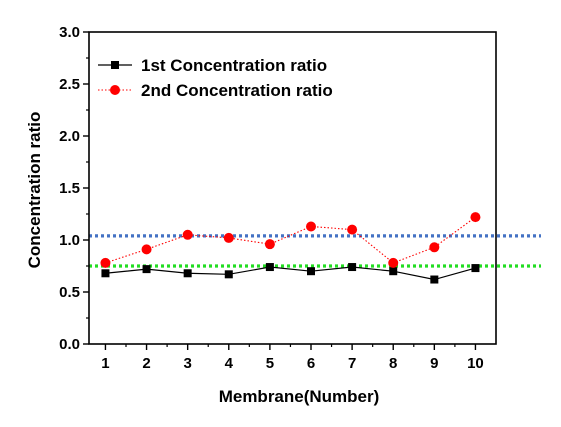 The height and width of the screenshot is (427, 561). Describe the element at coordinates (434, 363) in the screenshot. I see `x-tick-label: 9` at that location.